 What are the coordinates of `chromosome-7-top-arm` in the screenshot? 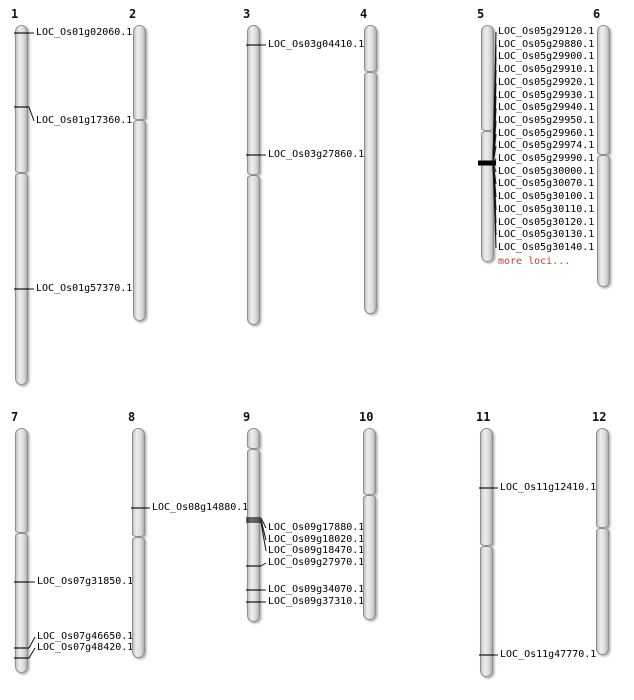 It's located at (21, 480).